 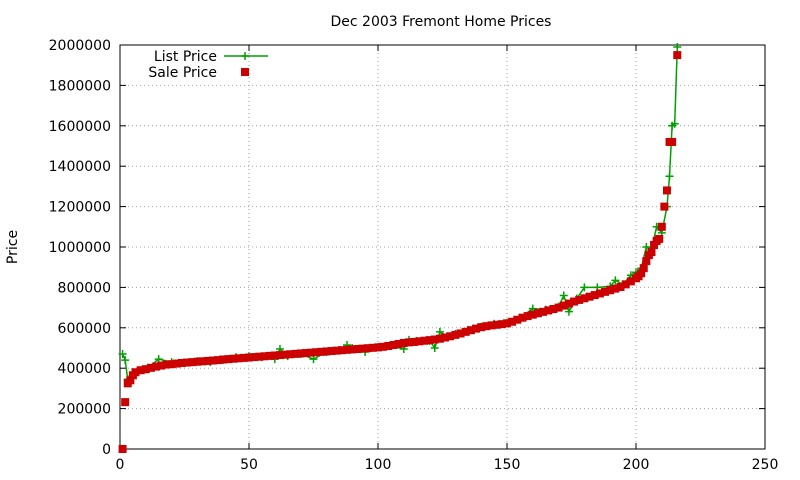 I want to click on legend-marker-sale-price, so click(x=245, y=72).